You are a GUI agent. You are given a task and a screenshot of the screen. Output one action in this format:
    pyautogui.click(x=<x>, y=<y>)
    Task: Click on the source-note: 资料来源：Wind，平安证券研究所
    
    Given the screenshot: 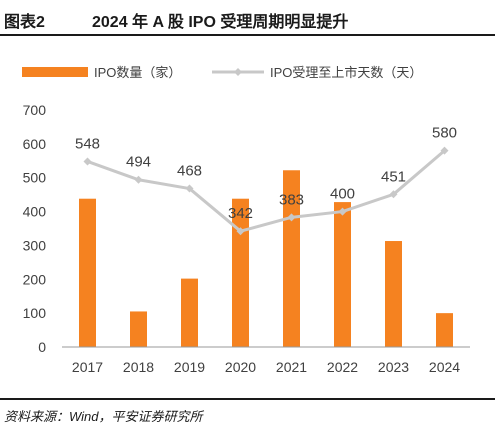 What is the action you would take?
    pyautogui.click(x=103, y=416)
    